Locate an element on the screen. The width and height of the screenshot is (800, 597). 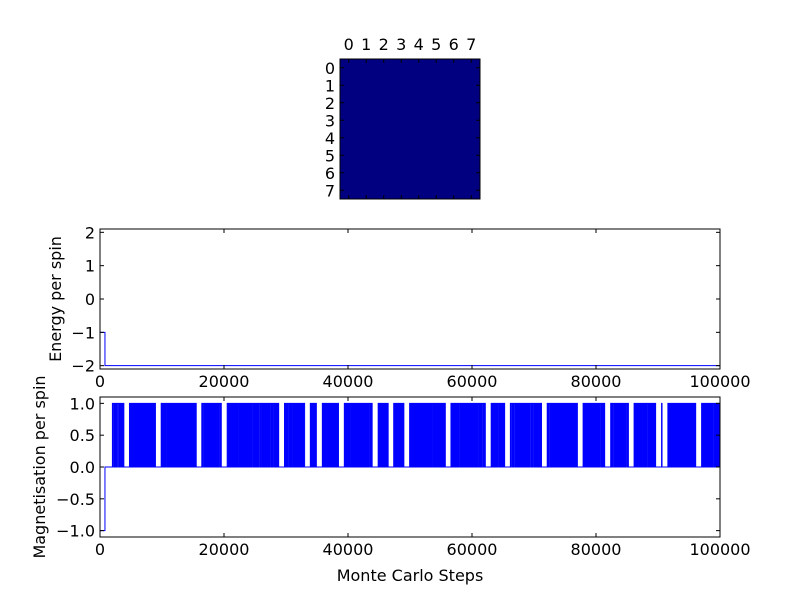
y-tick-label: 2 is located at coordinates (90, 232).